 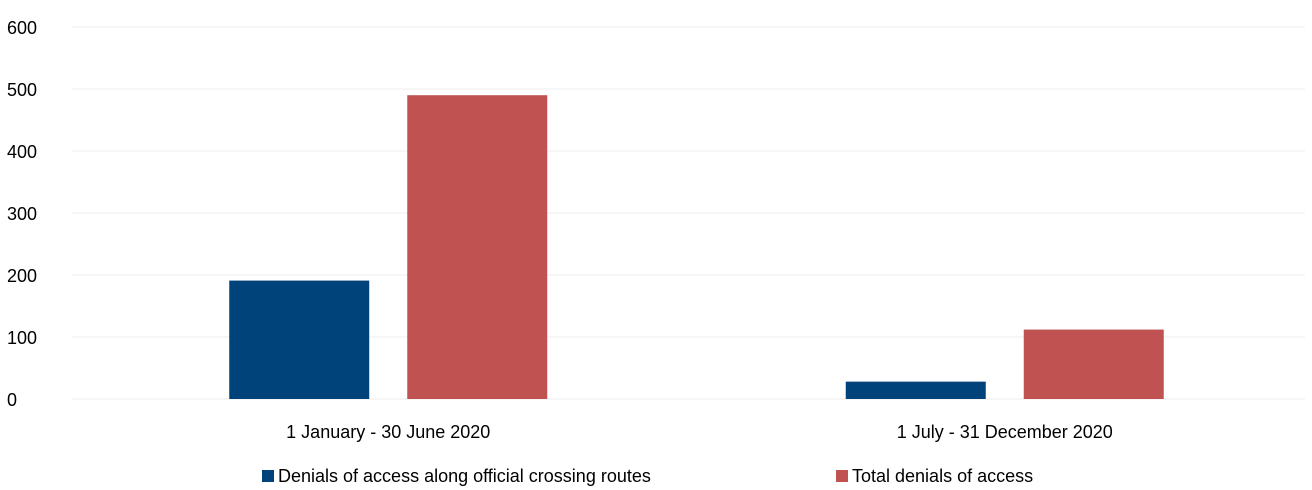 What do you see at coordinates (22, 338) in the screenshot?
I see `y-tick-label: 100` at bounding box center [22, 338].